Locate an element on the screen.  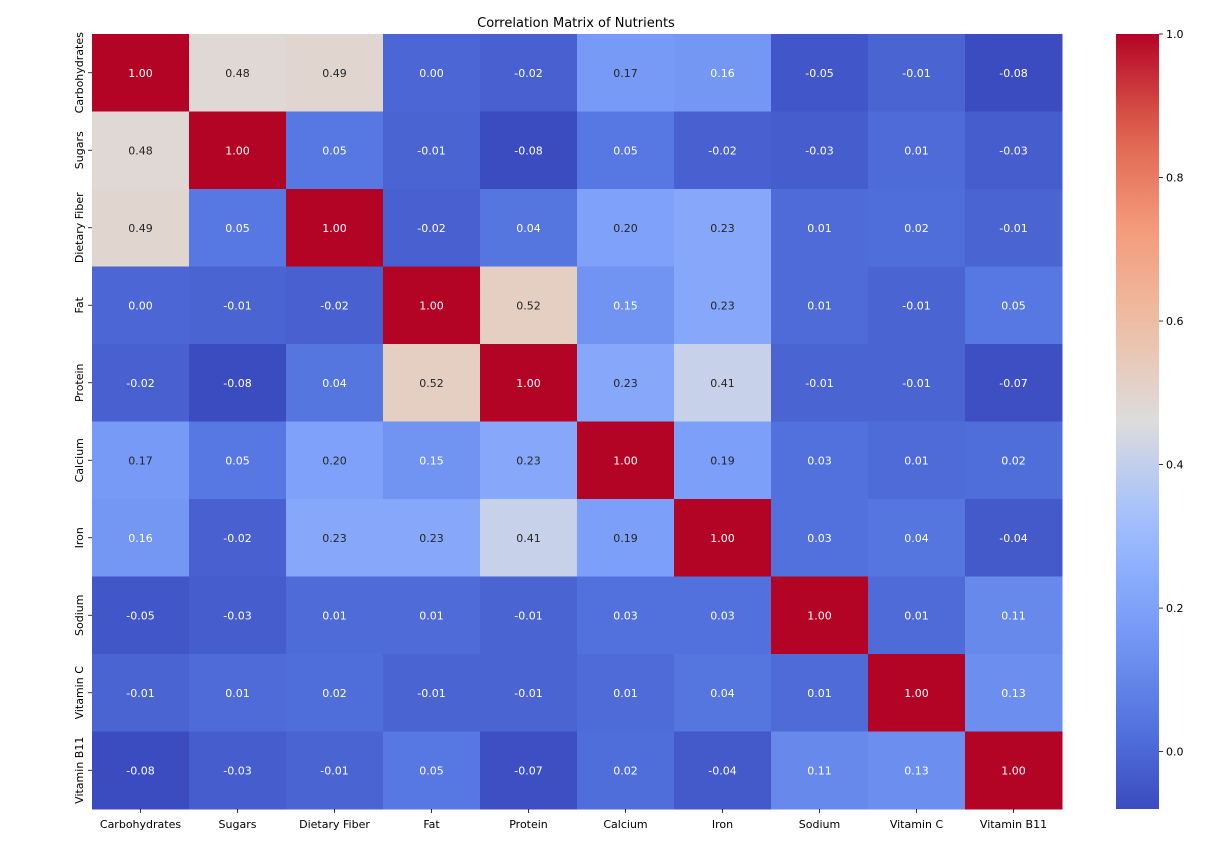
cell-value-label: 0.23 is located at coordinates (528, 460).